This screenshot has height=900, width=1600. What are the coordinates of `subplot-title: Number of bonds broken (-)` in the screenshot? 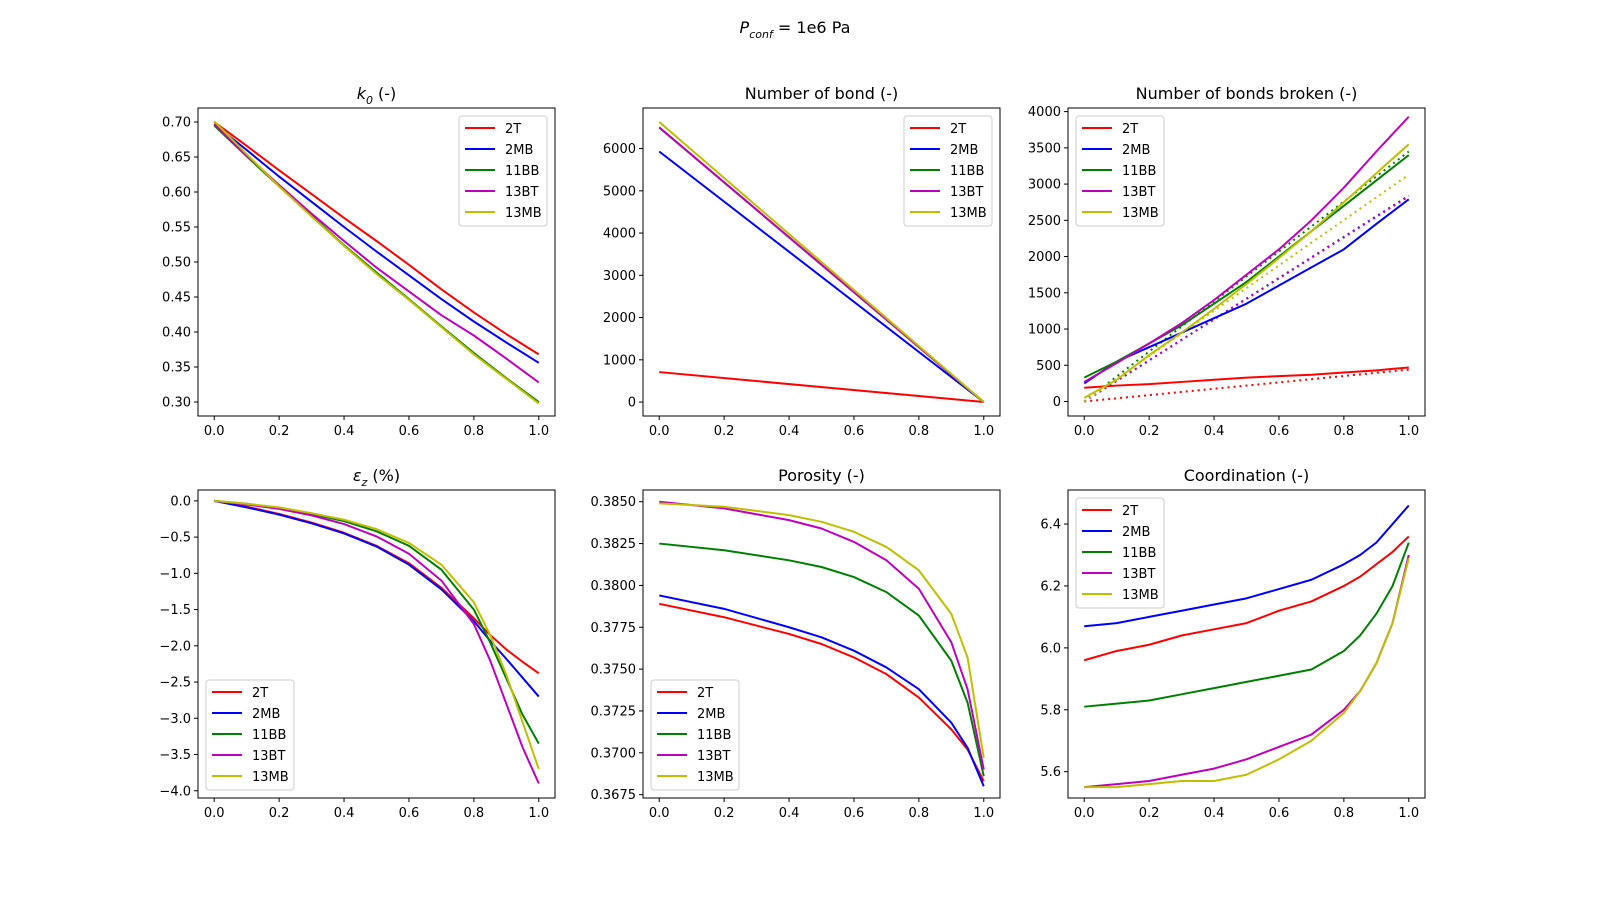 It's located at (1247, 93).